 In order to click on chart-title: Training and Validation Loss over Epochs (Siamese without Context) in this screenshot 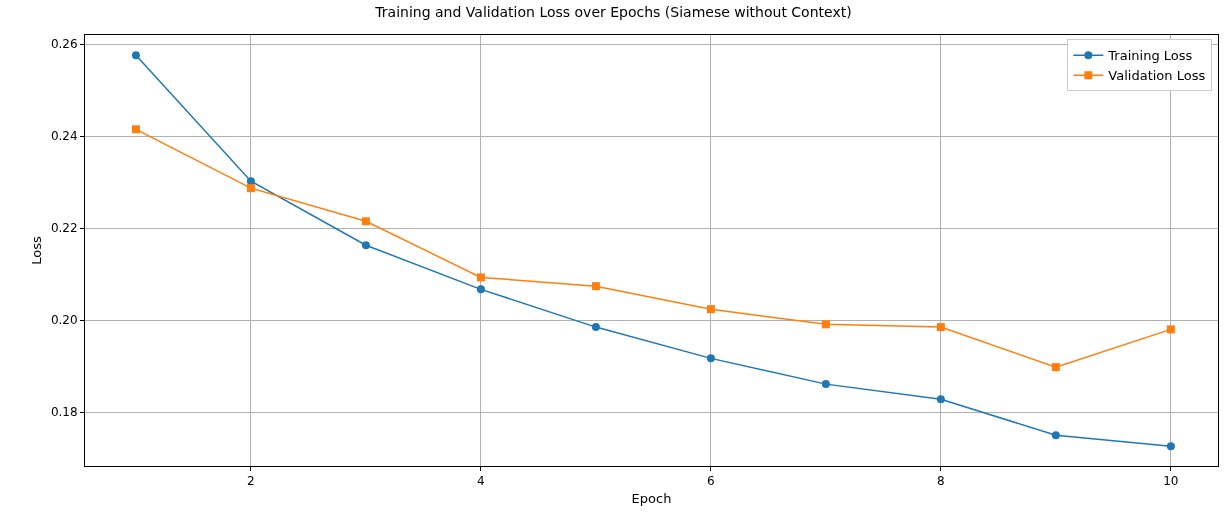, I will do `click(613, 12)`.